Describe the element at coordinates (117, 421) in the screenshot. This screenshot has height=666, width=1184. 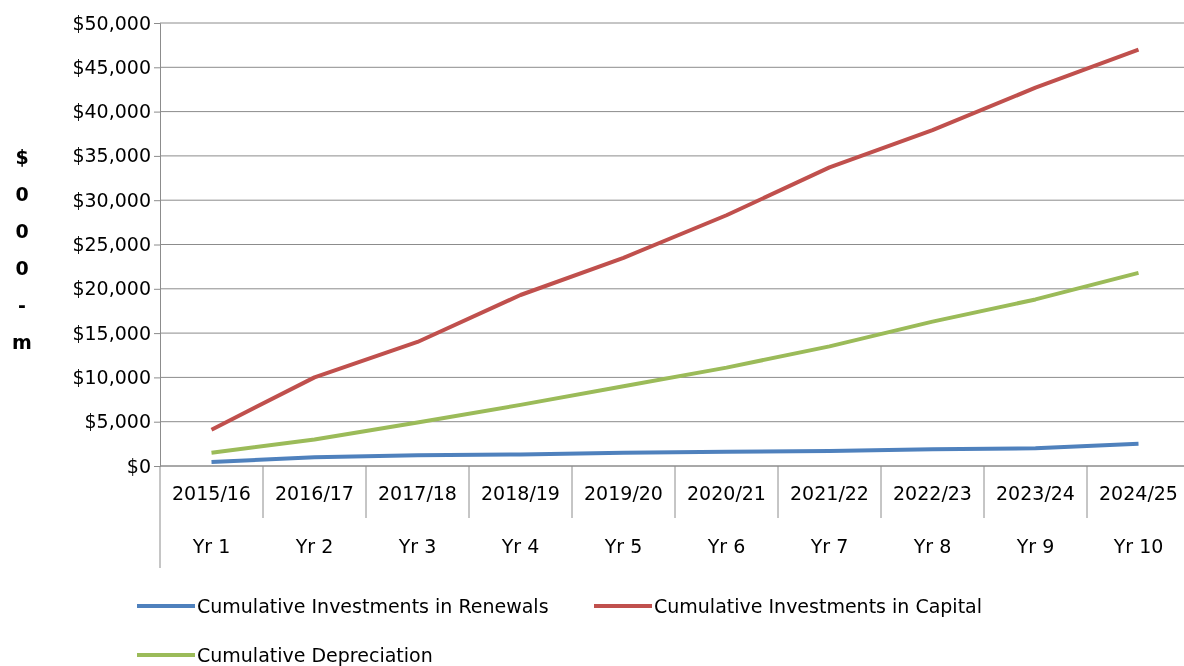
I see `y-tick-label: $5,000` at that location.